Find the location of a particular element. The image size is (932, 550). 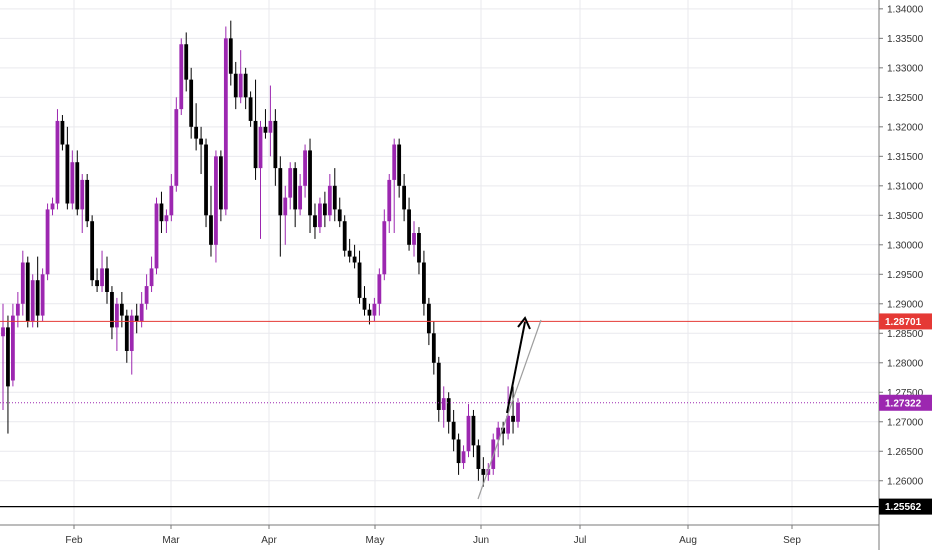

price-tick-label: 1.33000 is located at coordinates (905, 68).